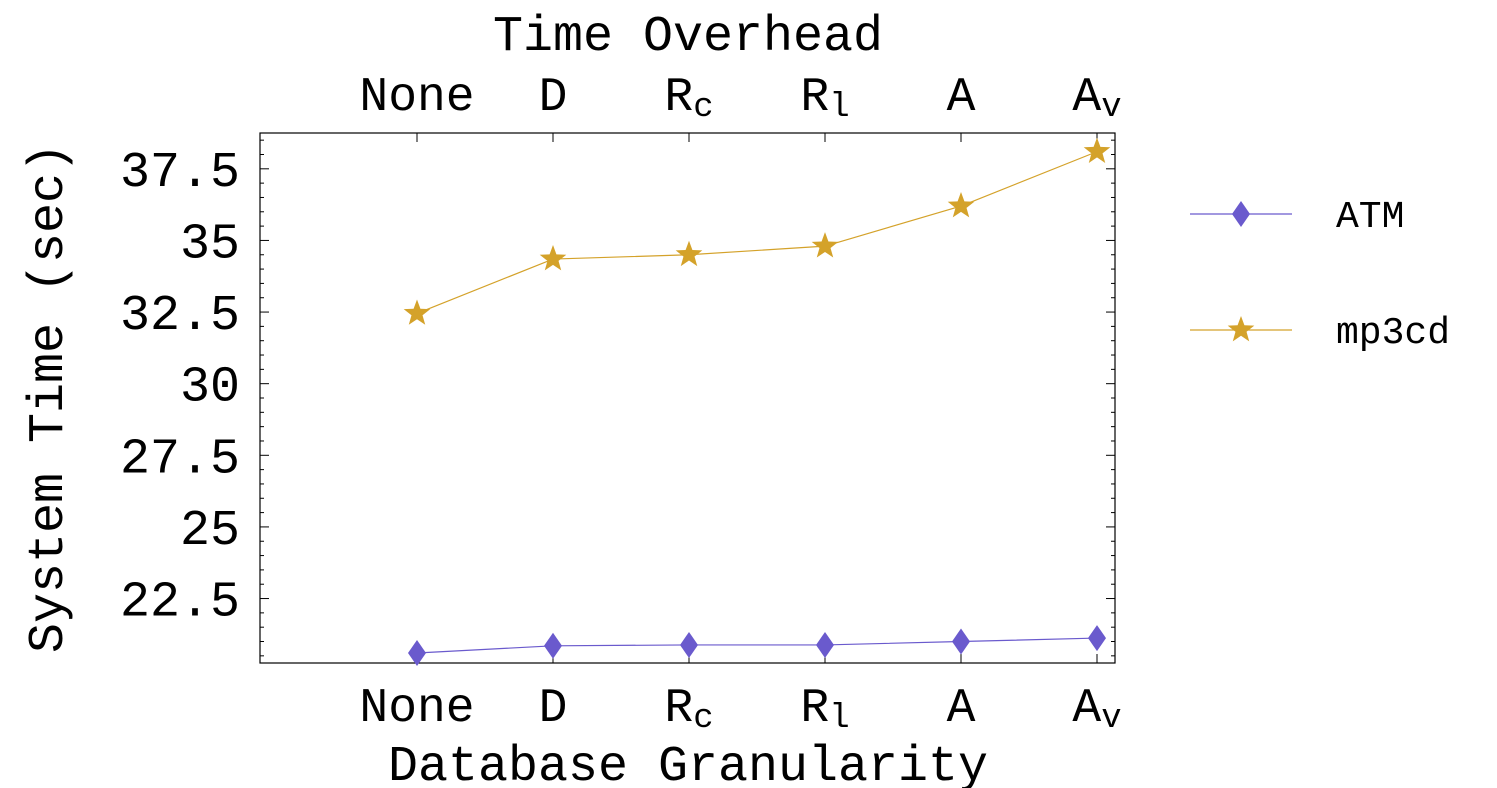 Image resolution: width=1497 pixels, height=788 pixels. I want to click on y-tick-label: 37.5, so click(180, 173).